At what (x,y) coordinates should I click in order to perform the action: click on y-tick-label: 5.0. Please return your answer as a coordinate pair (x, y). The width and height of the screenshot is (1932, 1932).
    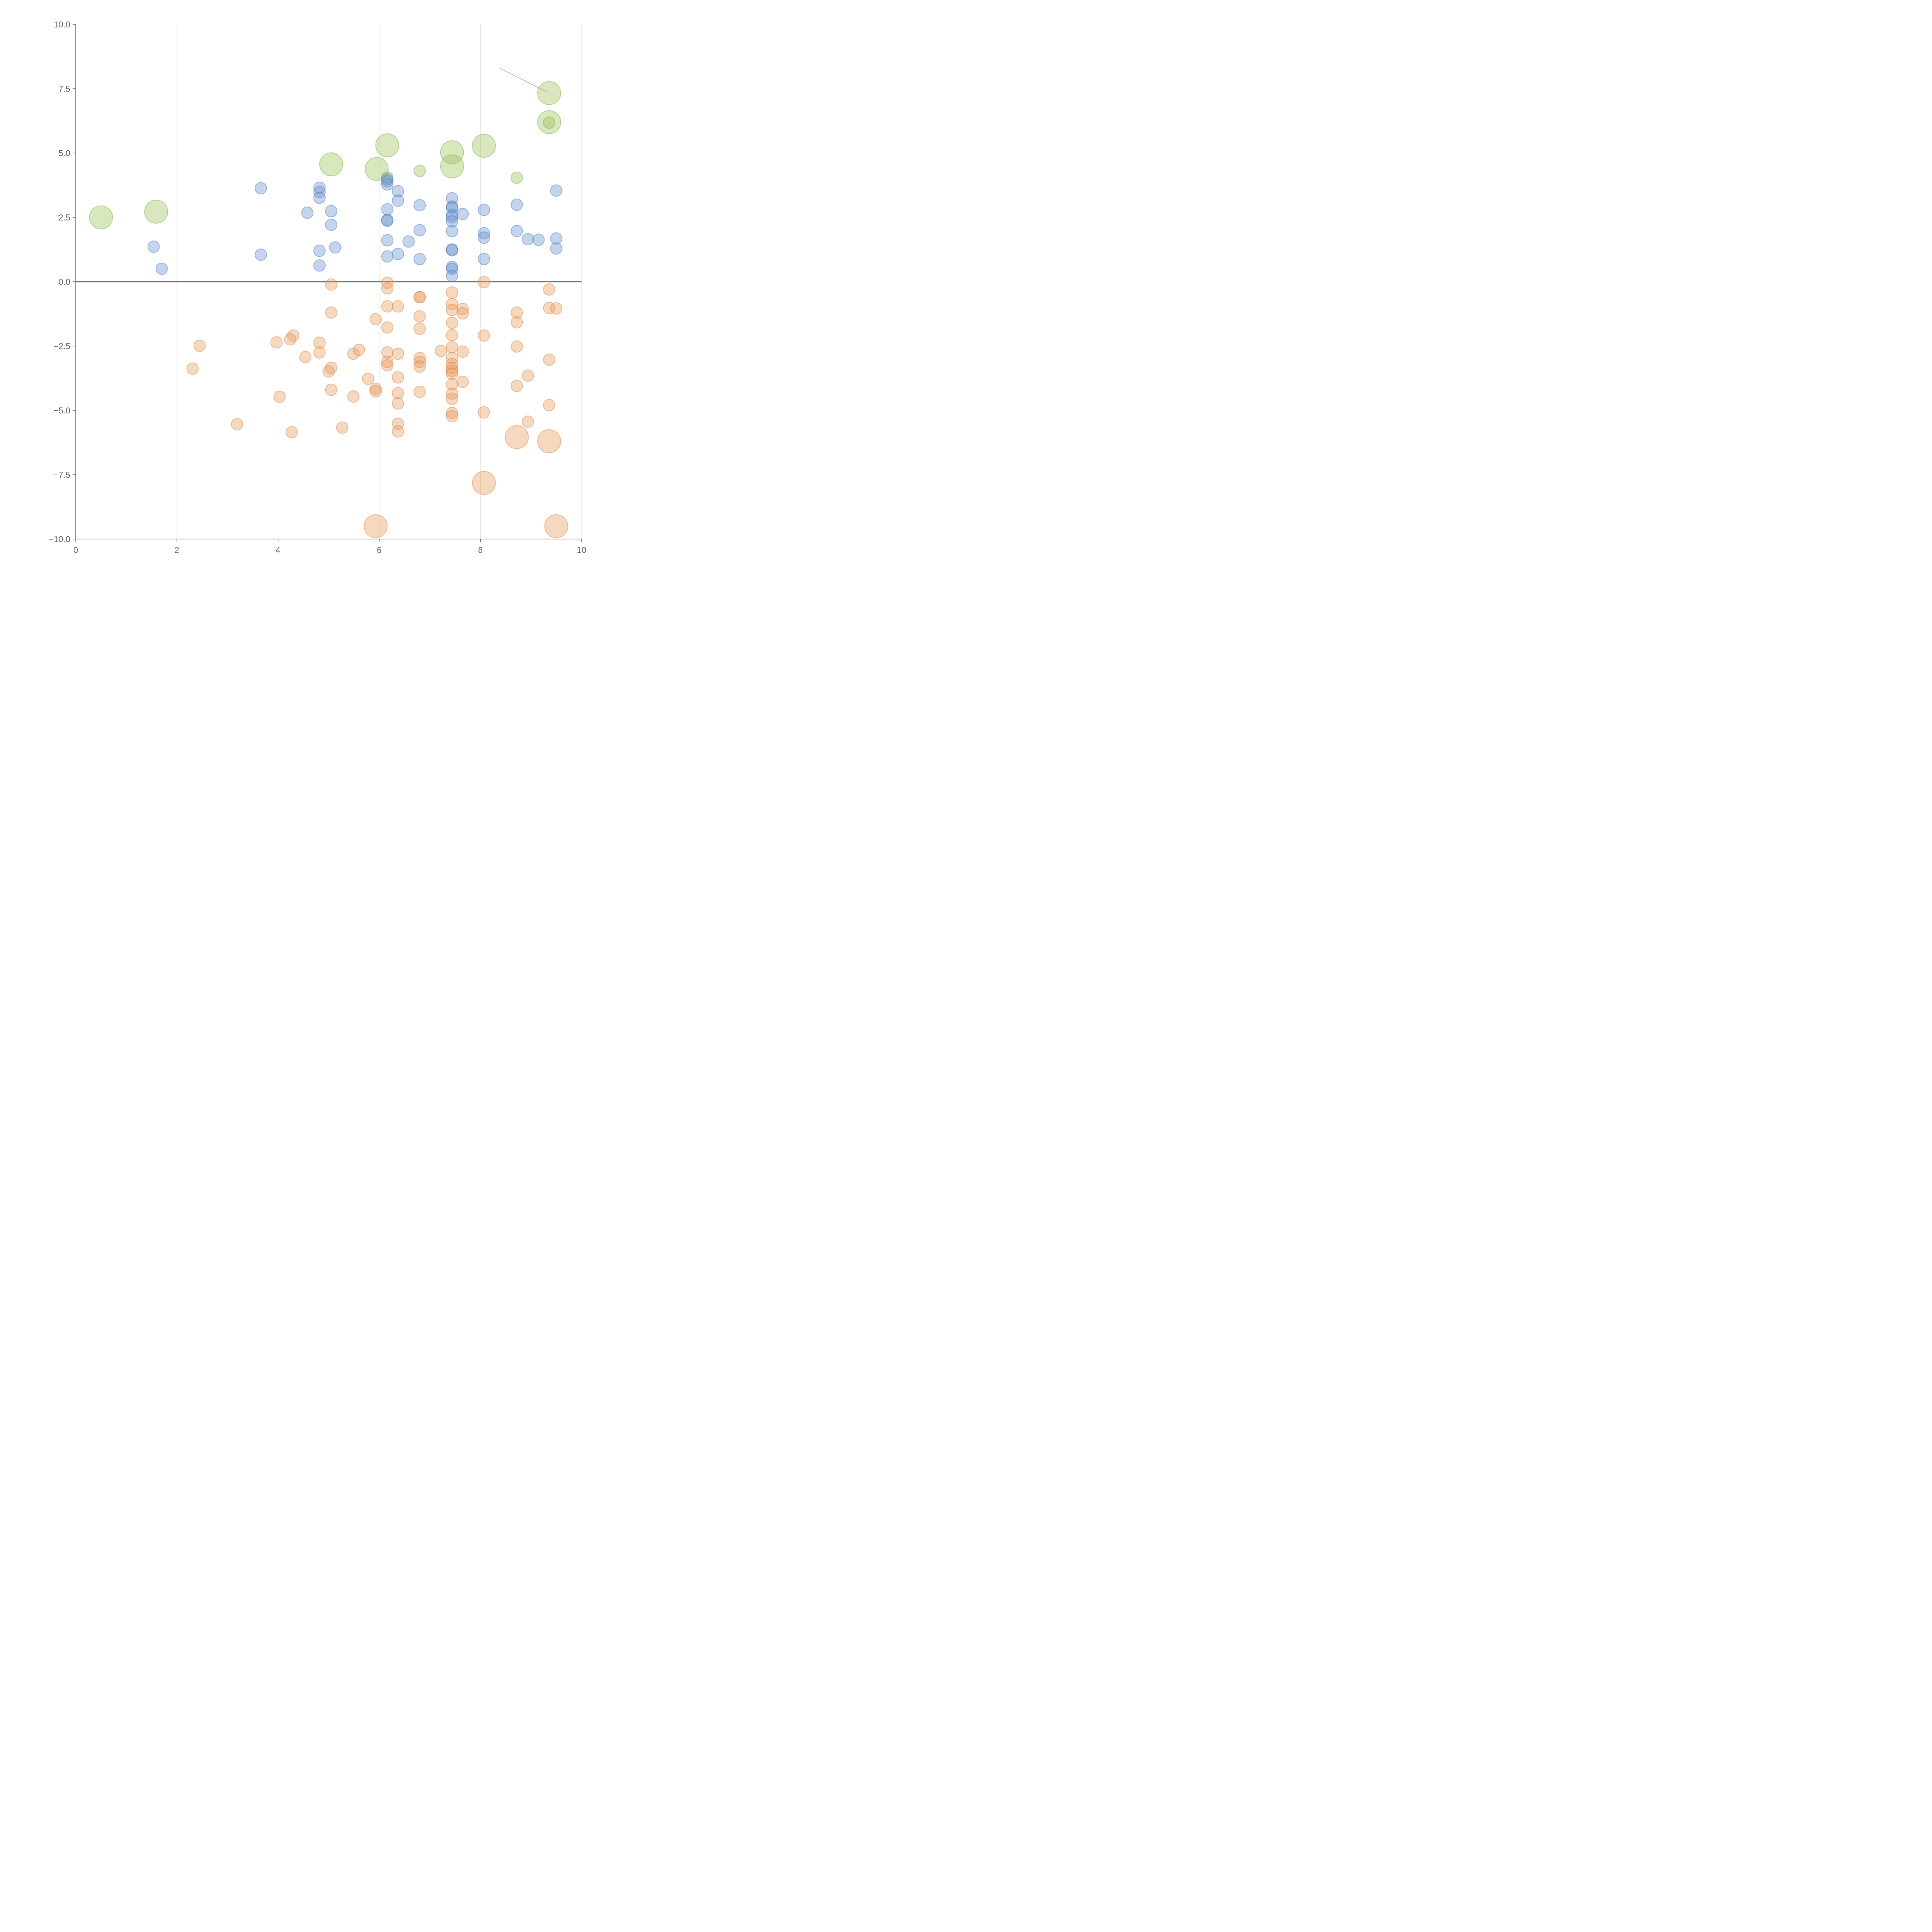
    Looking at the image, I should click on (64, 153).